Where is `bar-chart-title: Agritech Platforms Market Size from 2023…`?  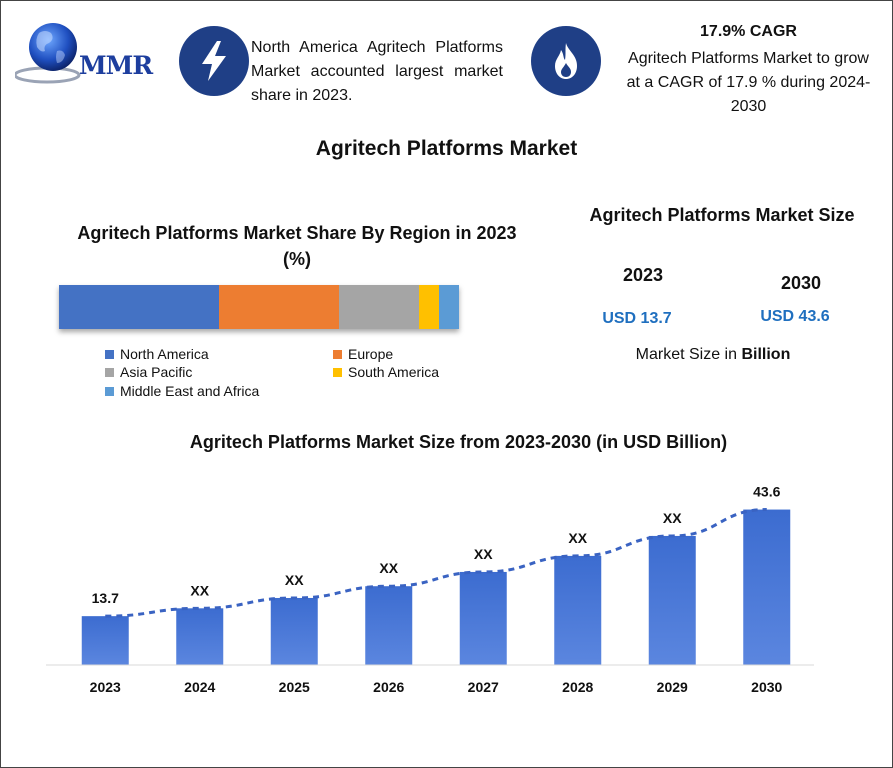
bar-chart-title: Agritech Platforms Market Size from 2023… is located at coordinates (458, 442).